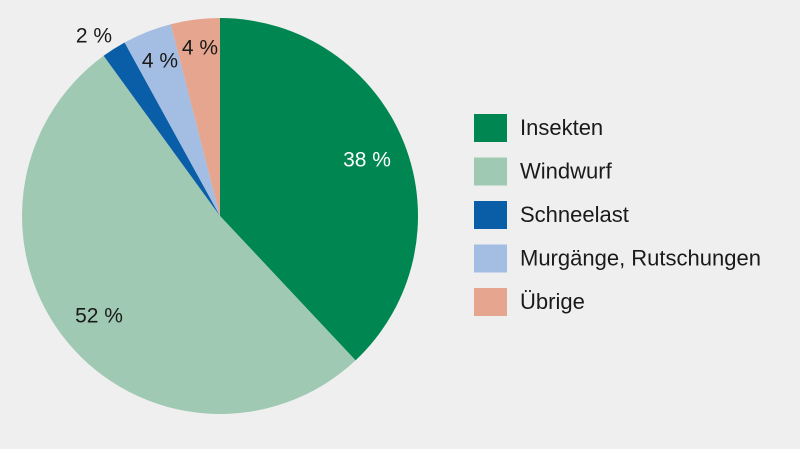 The width and height of the screenshot is (800, 449). What do you see at coordinates (200, 48) in the screenshot?
I see `slice-label-uebrige: 4 %` at bounding box center [200, 48].